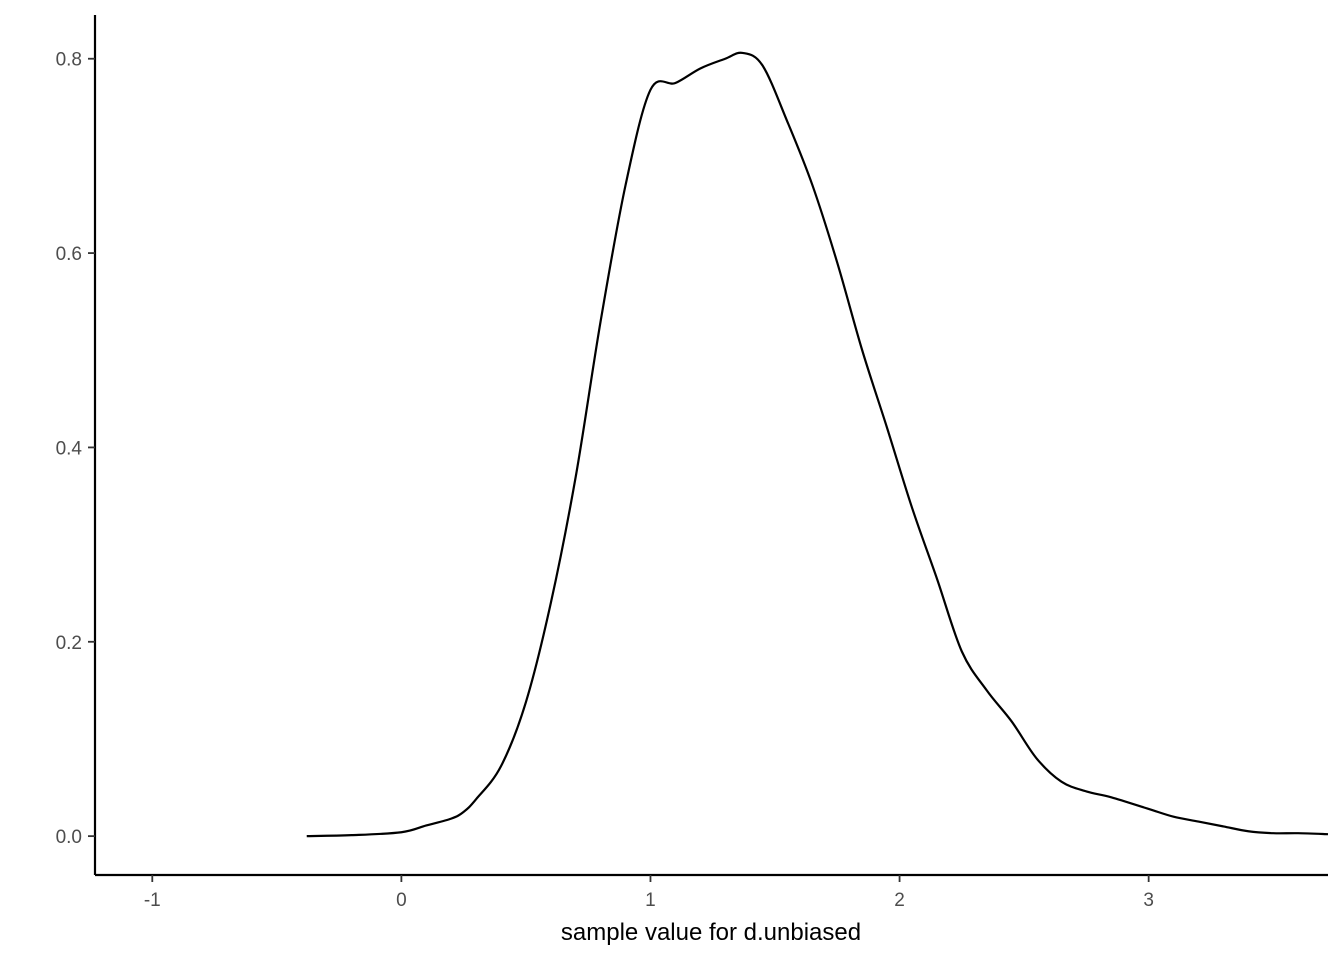 The width and height of the screenshot is (1344, 960). I want to click on x-axis-title: sample value for d.unbiased, so click(711, 932).